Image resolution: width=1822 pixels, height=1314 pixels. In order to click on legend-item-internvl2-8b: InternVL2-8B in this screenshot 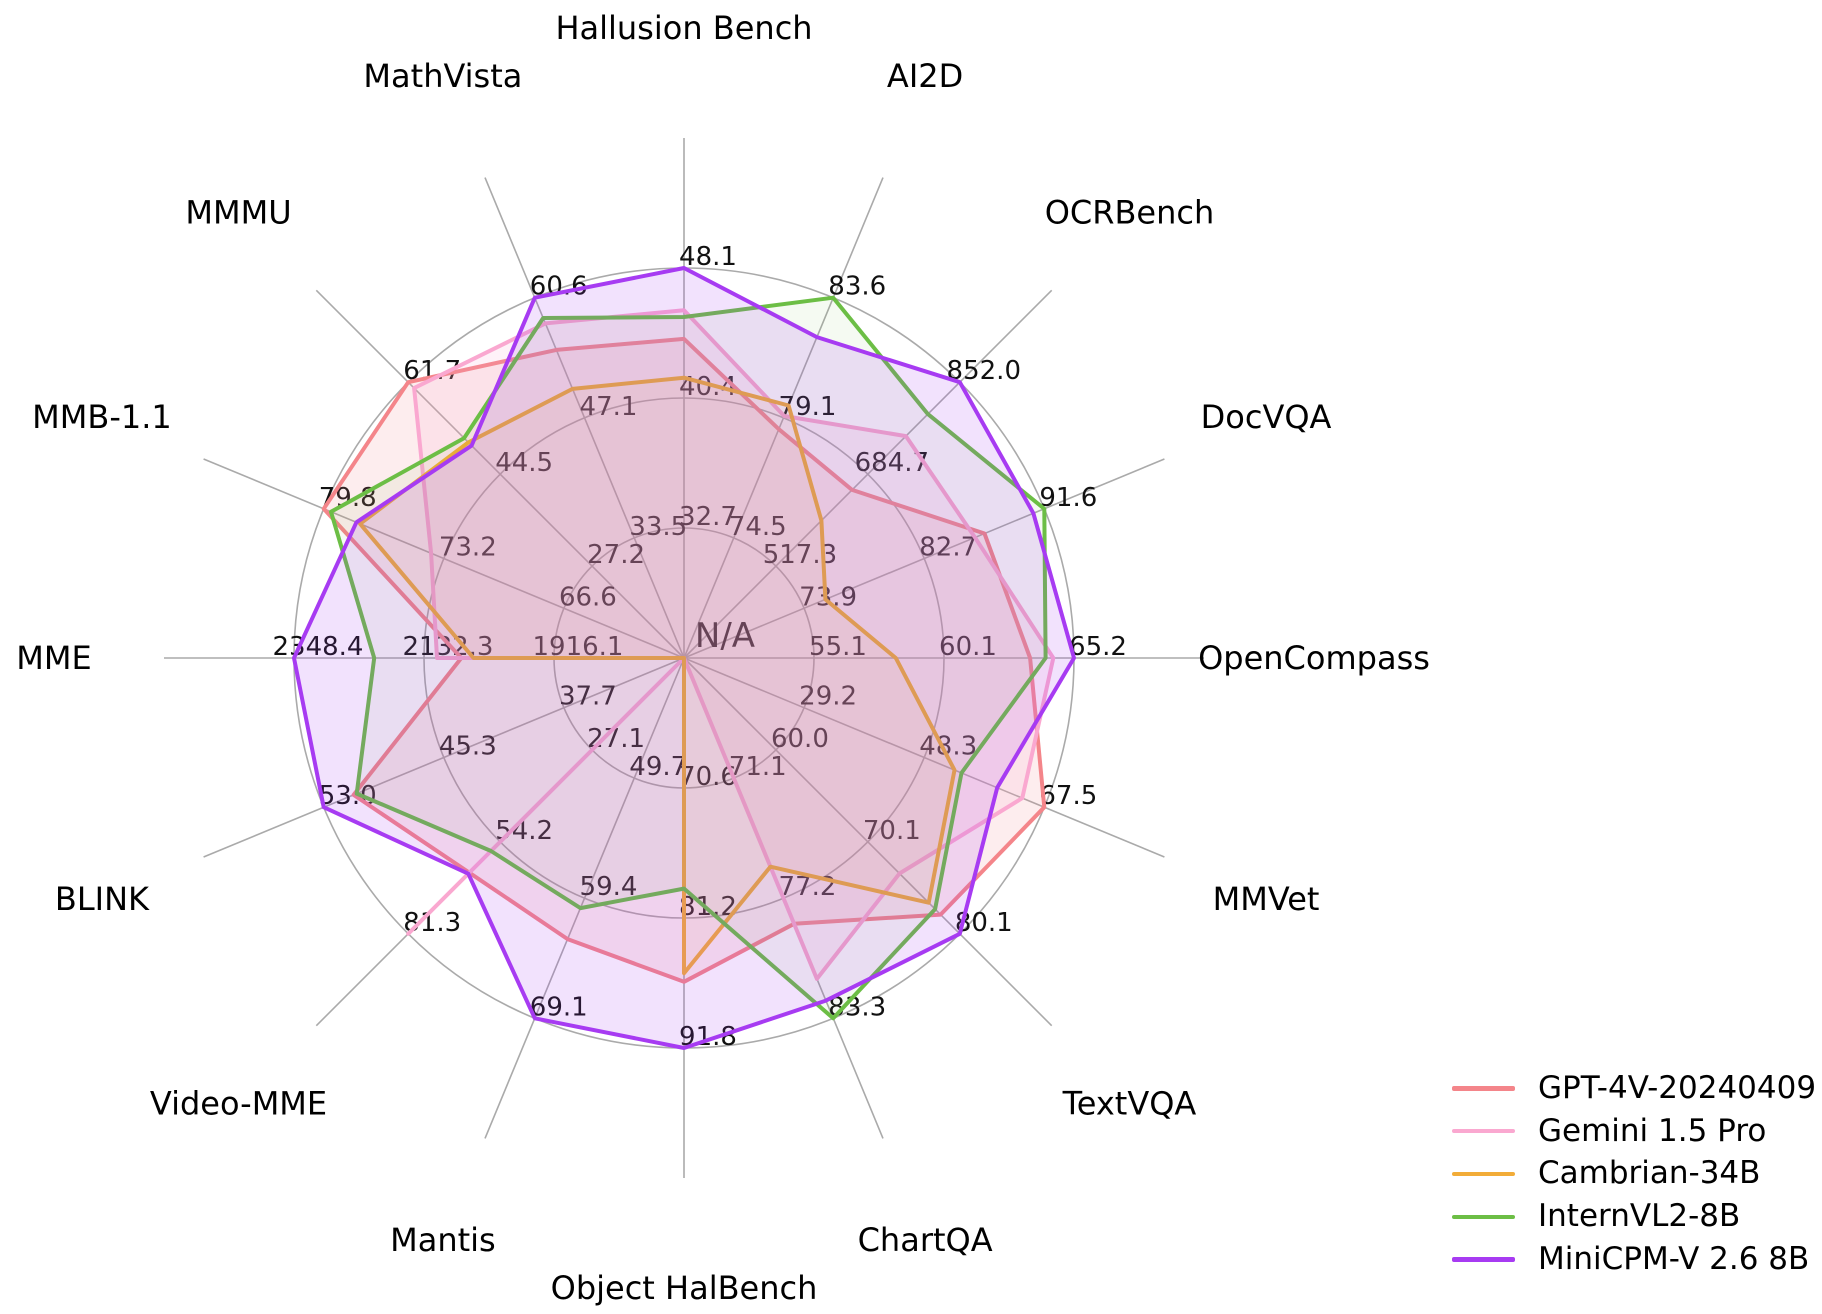, I will do `click(1634, 1216)`.